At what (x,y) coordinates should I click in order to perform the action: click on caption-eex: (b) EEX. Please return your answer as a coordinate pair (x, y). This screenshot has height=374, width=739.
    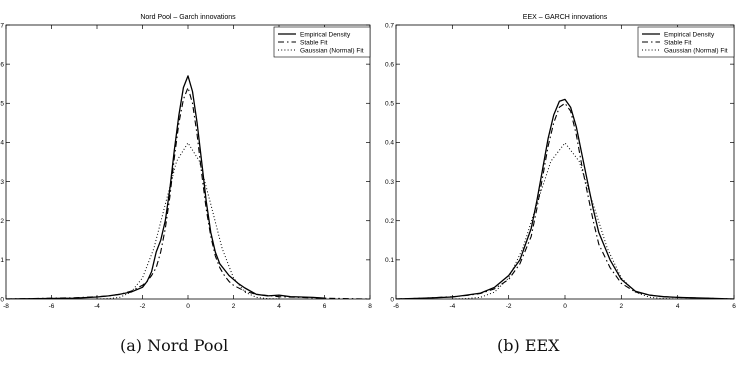
    Looking at the image, I should click on (528, 345).